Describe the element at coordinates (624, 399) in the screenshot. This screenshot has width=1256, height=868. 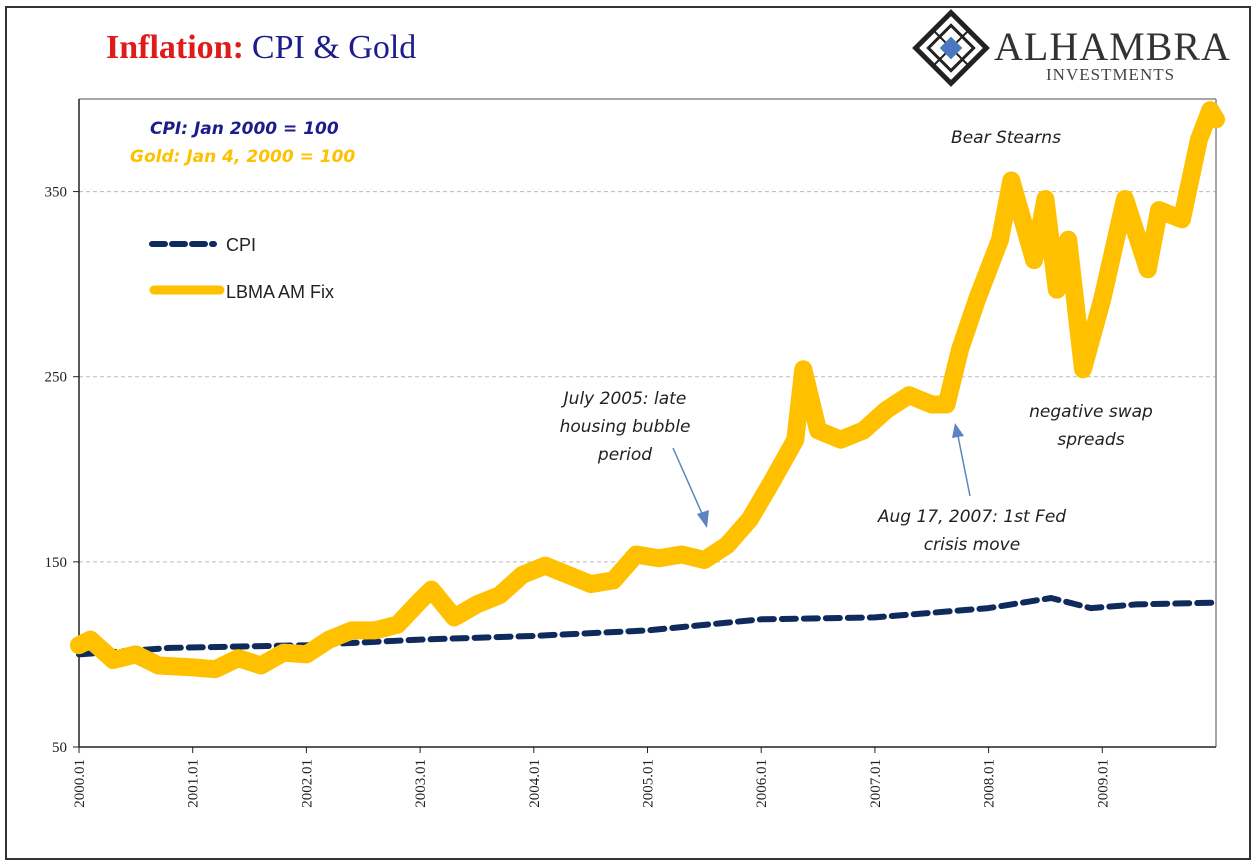
I see `annotation-line: July 2005: late` at that location.